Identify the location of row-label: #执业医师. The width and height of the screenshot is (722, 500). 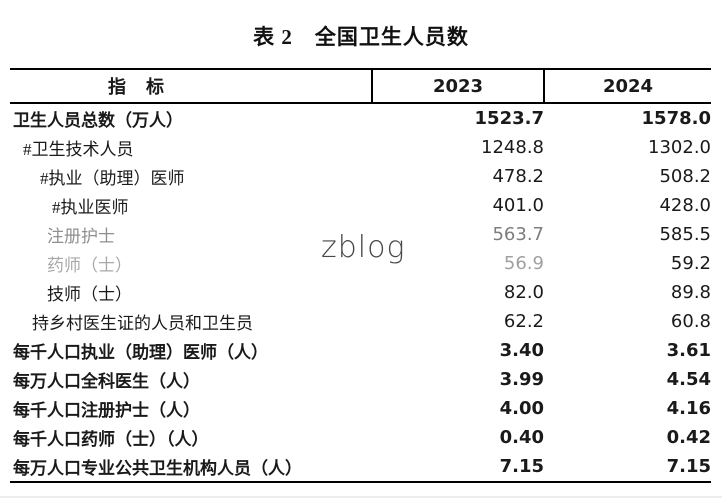
(90, 207).